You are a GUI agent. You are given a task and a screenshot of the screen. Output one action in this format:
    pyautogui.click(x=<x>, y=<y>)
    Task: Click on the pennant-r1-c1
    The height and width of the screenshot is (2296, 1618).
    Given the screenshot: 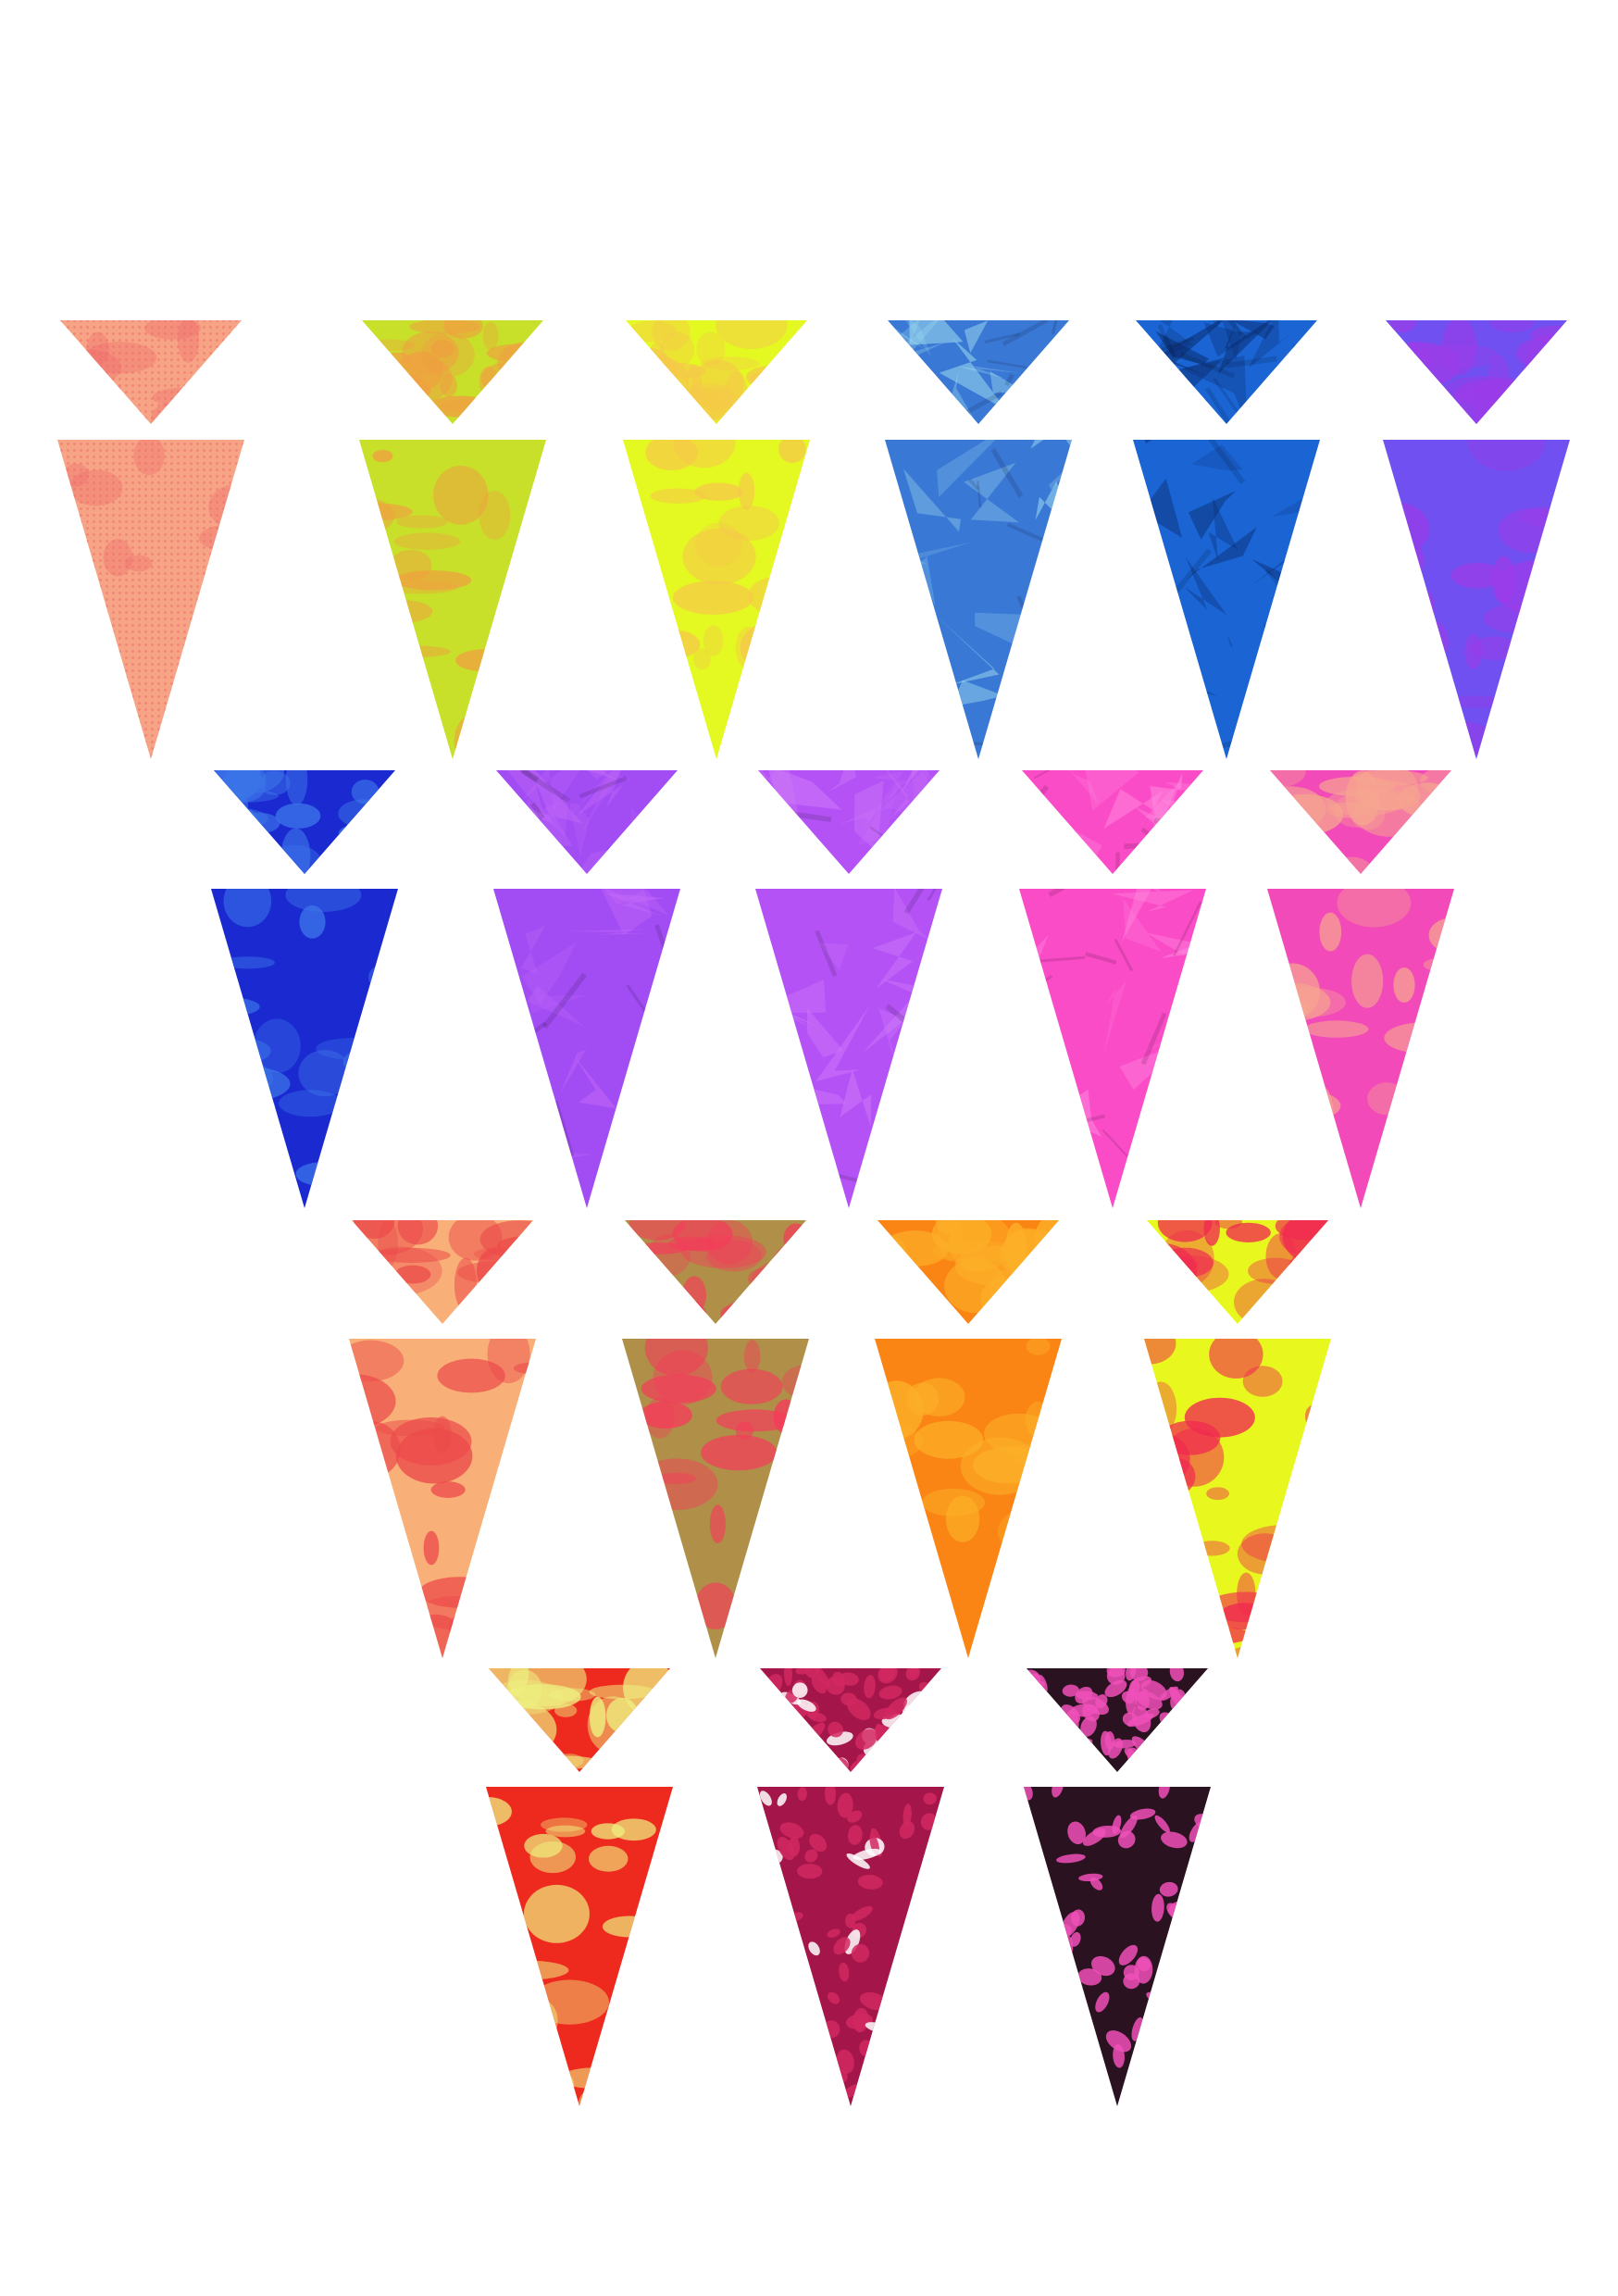 What is the action you would take?
    pyautogui.click(x=159, y=538)
    